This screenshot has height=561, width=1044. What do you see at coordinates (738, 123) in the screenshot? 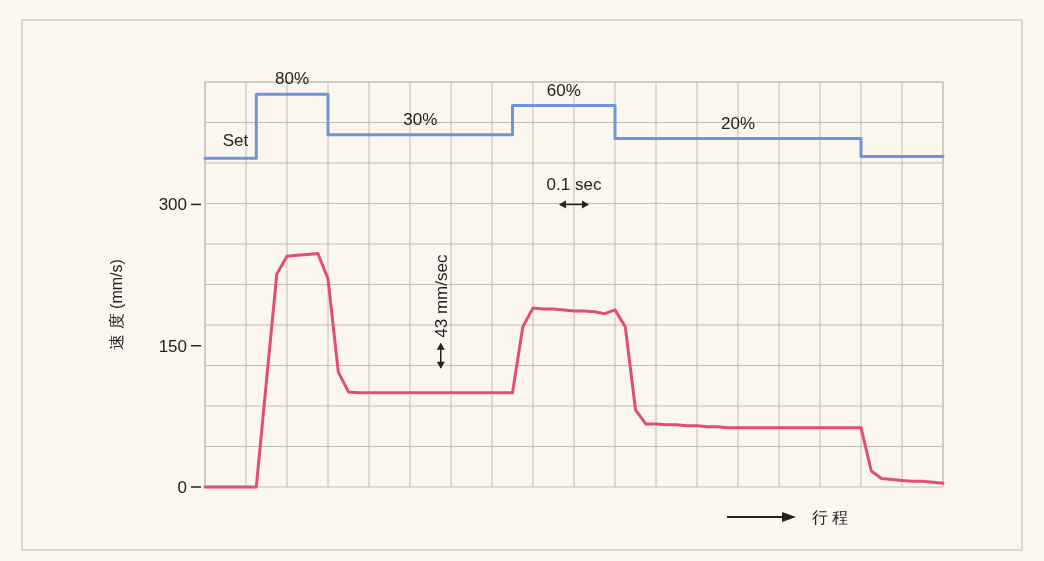
I see `annotation: 20%` at bounding box center [738, 123].